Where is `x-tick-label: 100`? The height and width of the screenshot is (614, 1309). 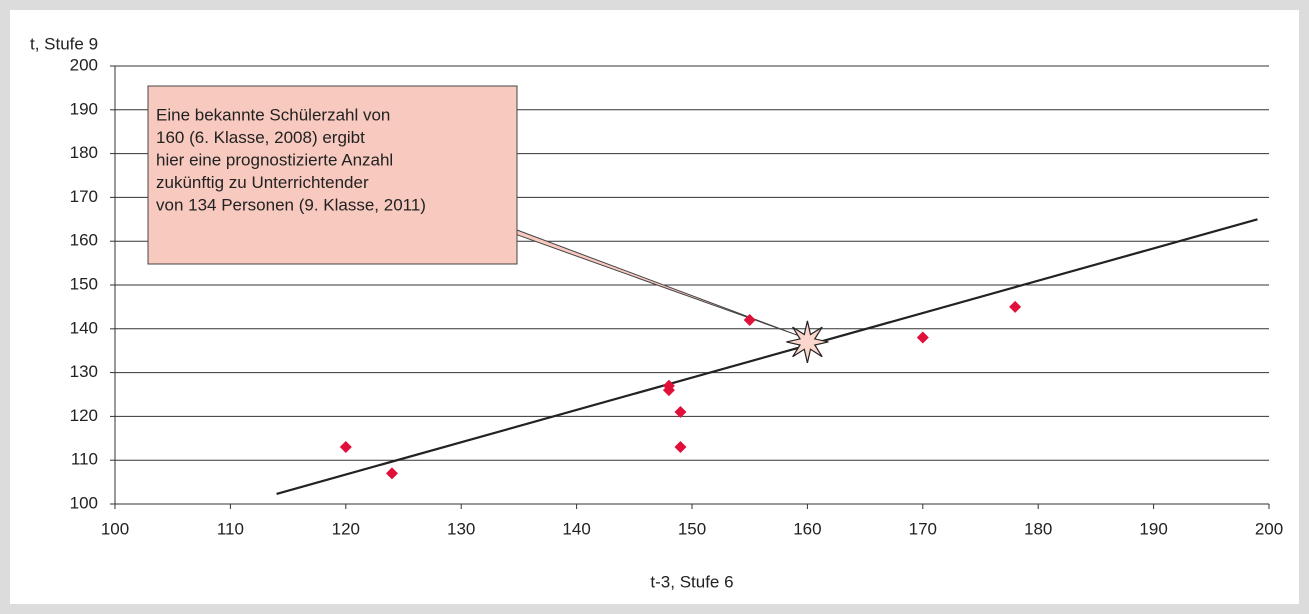 x-tick-label: 100 is located at coordinates (115, 528).